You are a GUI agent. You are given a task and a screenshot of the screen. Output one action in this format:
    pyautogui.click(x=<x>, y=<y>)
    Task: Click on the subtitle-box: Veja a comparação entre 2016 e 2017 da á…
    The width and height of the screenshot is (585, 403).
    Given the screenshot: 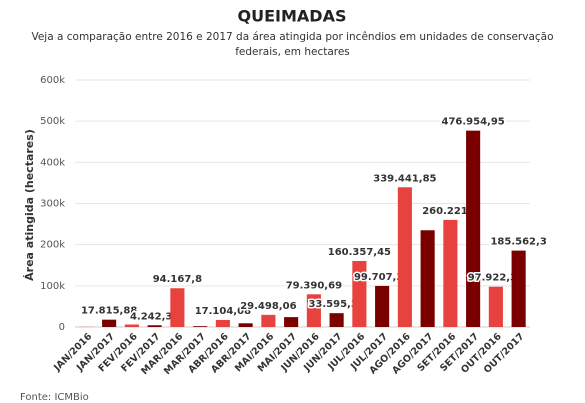 What is the action you would take?
    pyautogui.click(x=292, y=44)
    